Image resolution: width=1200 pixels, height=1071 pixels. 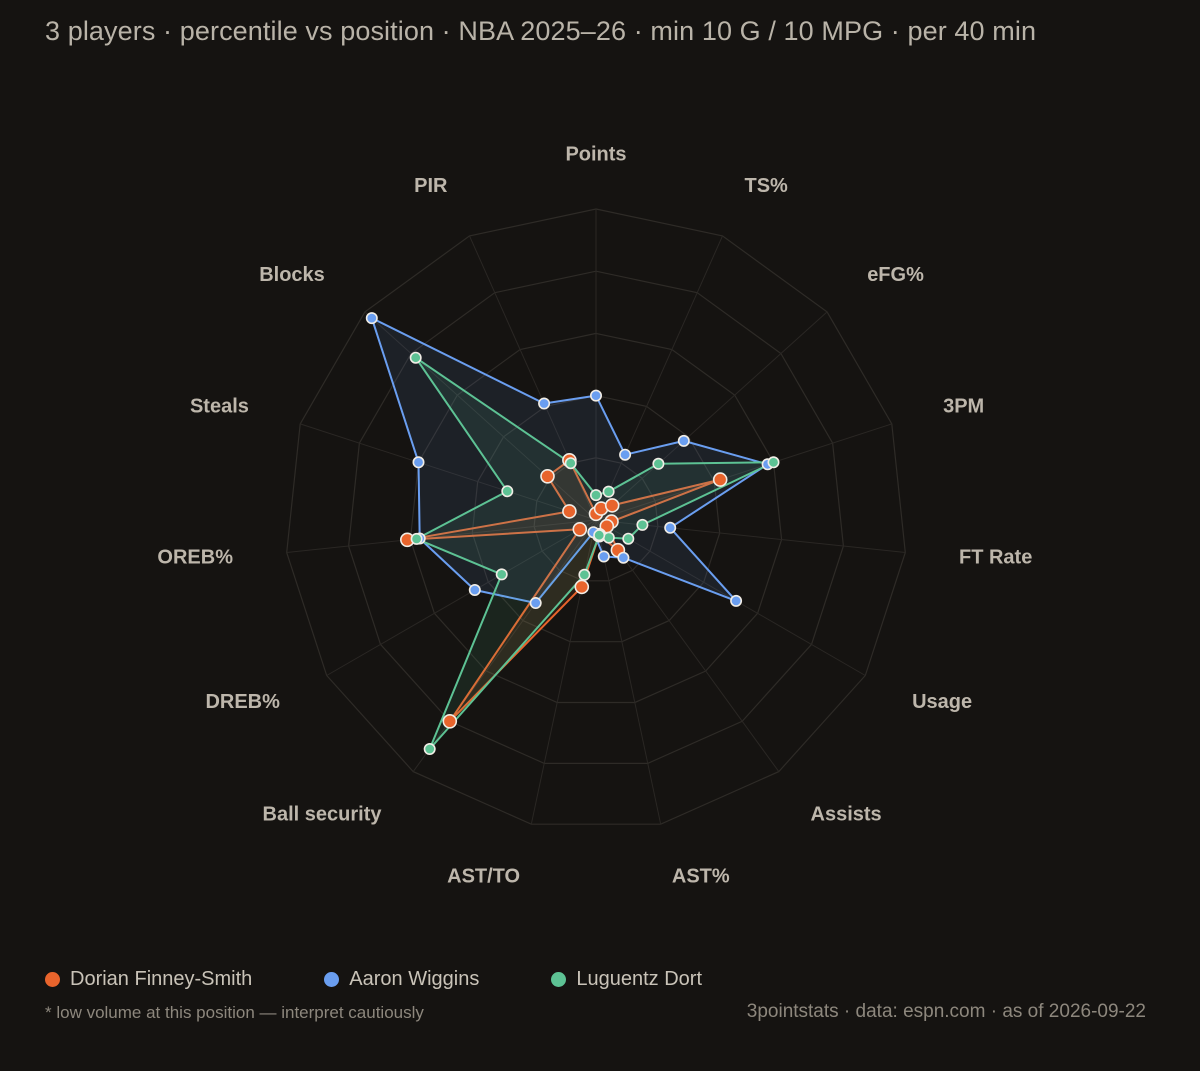 I want to click on axis-label: OREB%, so click(x=195, y=557).